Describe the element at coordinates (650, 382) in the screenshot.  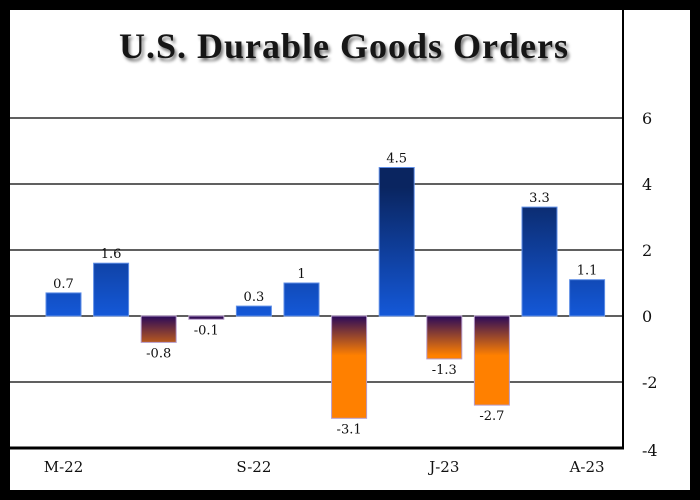
I see `y-tick-label: -2` at that location.